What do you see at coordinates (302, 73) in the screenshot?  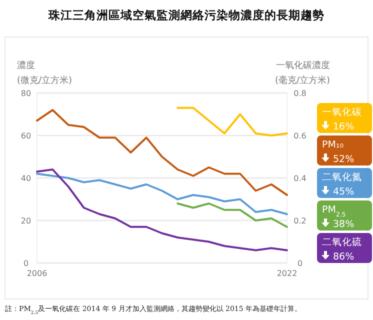 I see `y2-axis-title: 一氧化碳濃度 (毫克/立方米)` at bounding box center [302, 73].